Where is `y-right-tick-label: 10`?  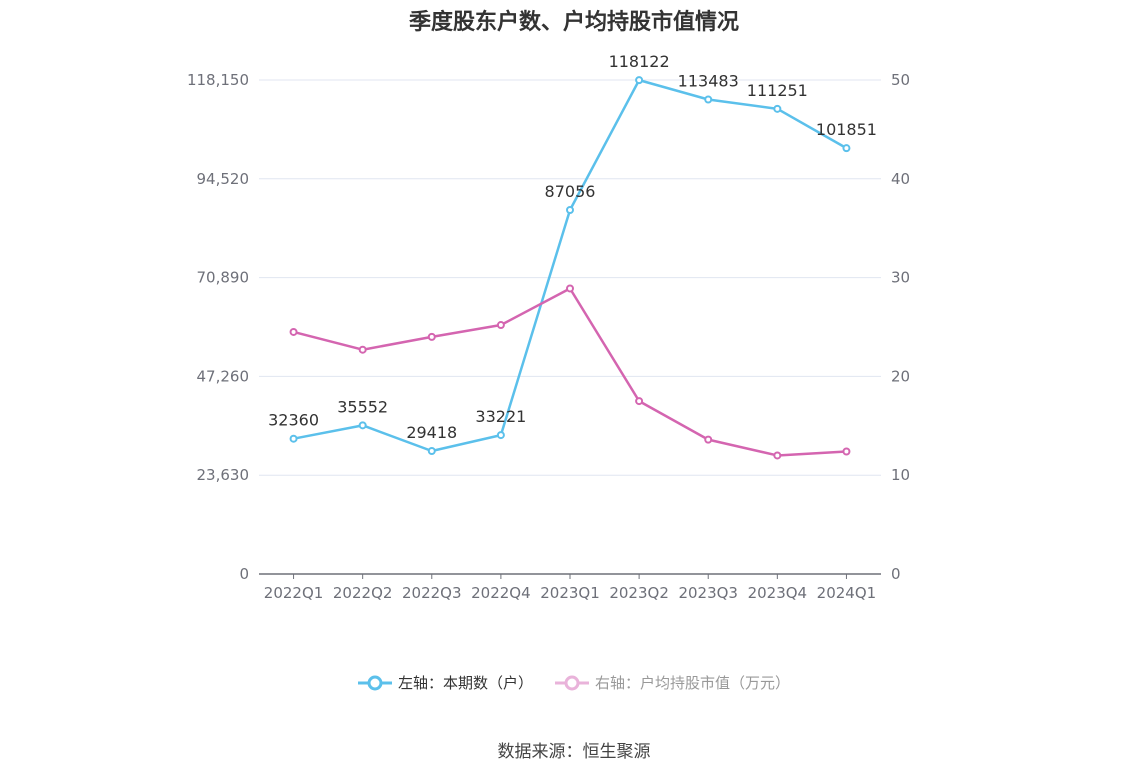 y-right-tick-label: 10 is located at coordinates (900, 475).